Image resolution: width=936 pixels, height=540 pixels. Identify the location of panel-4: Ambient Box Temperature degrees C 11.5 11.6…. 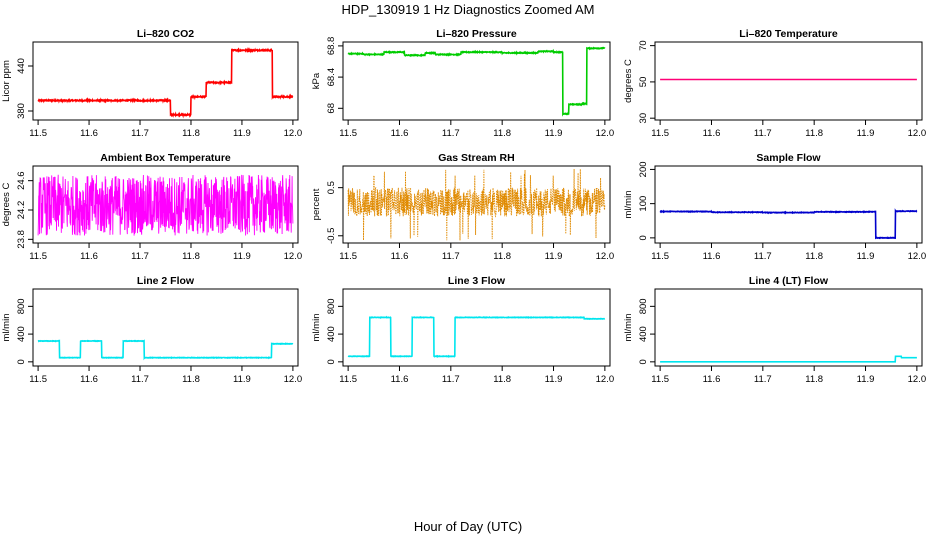
(151, 207).